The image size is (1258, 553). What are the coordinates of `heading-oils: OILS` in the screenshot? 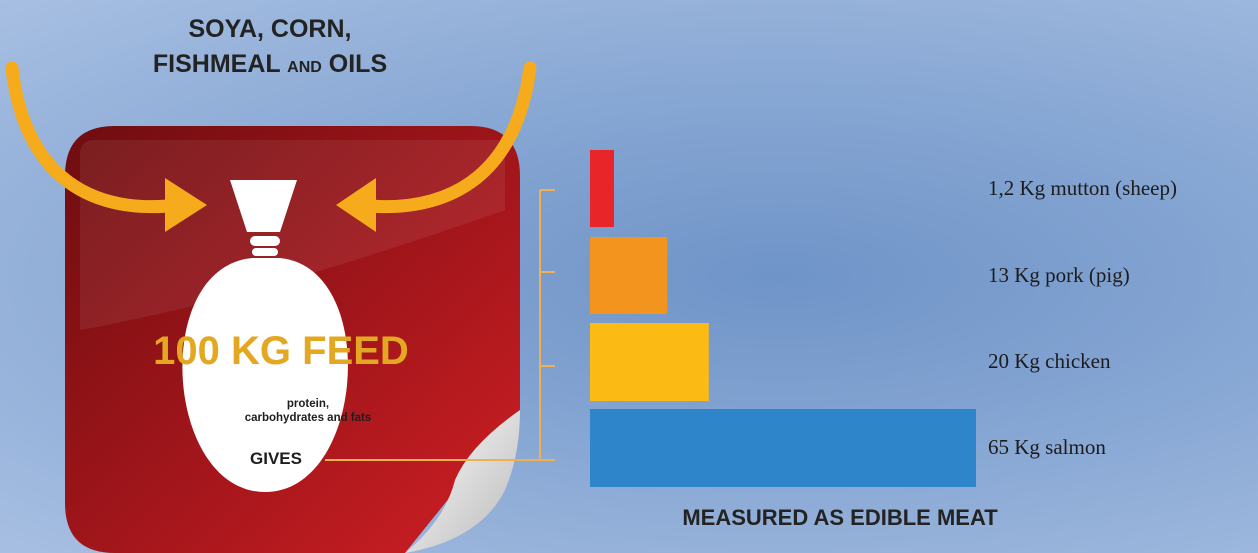 It's located at (358, 64).